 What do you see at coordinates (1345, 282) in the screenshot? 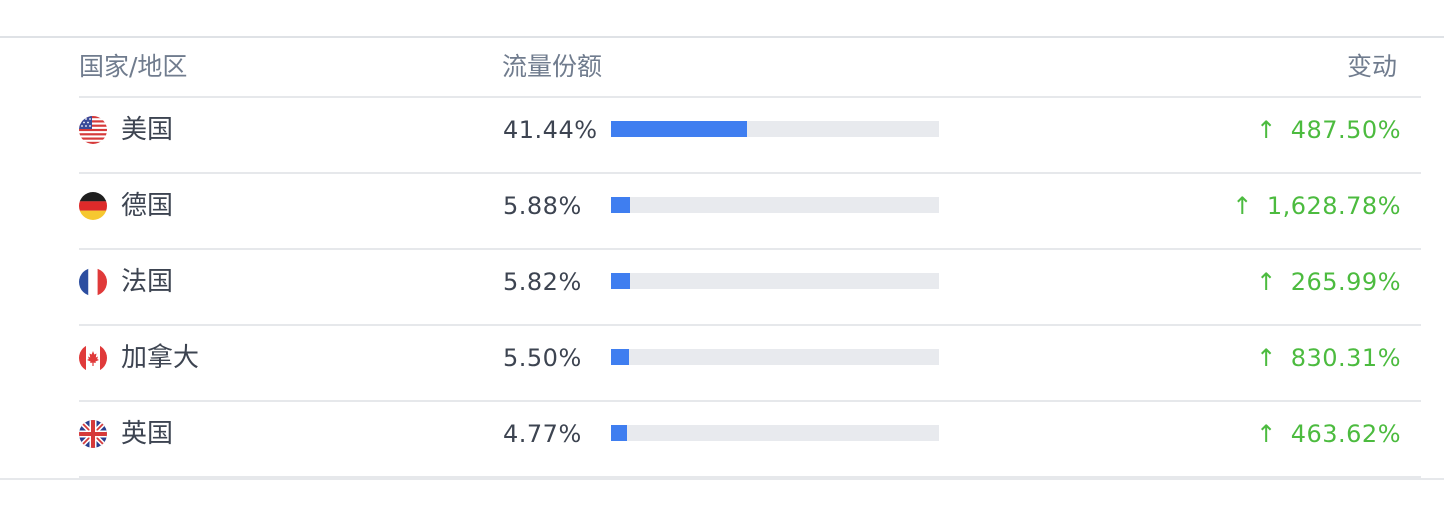
I see `change-text: 265.99%` at bounding box center [1345, 282].